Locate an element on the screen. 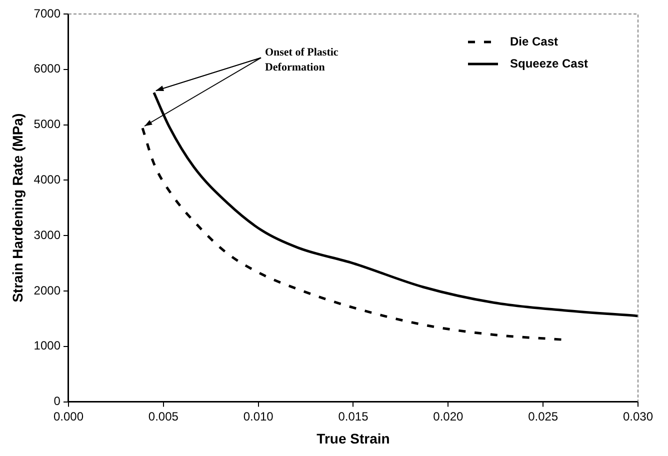 This screenshot has width=668, height=456. x-tick-label: 0.010 is located at coordinates (258, 416).